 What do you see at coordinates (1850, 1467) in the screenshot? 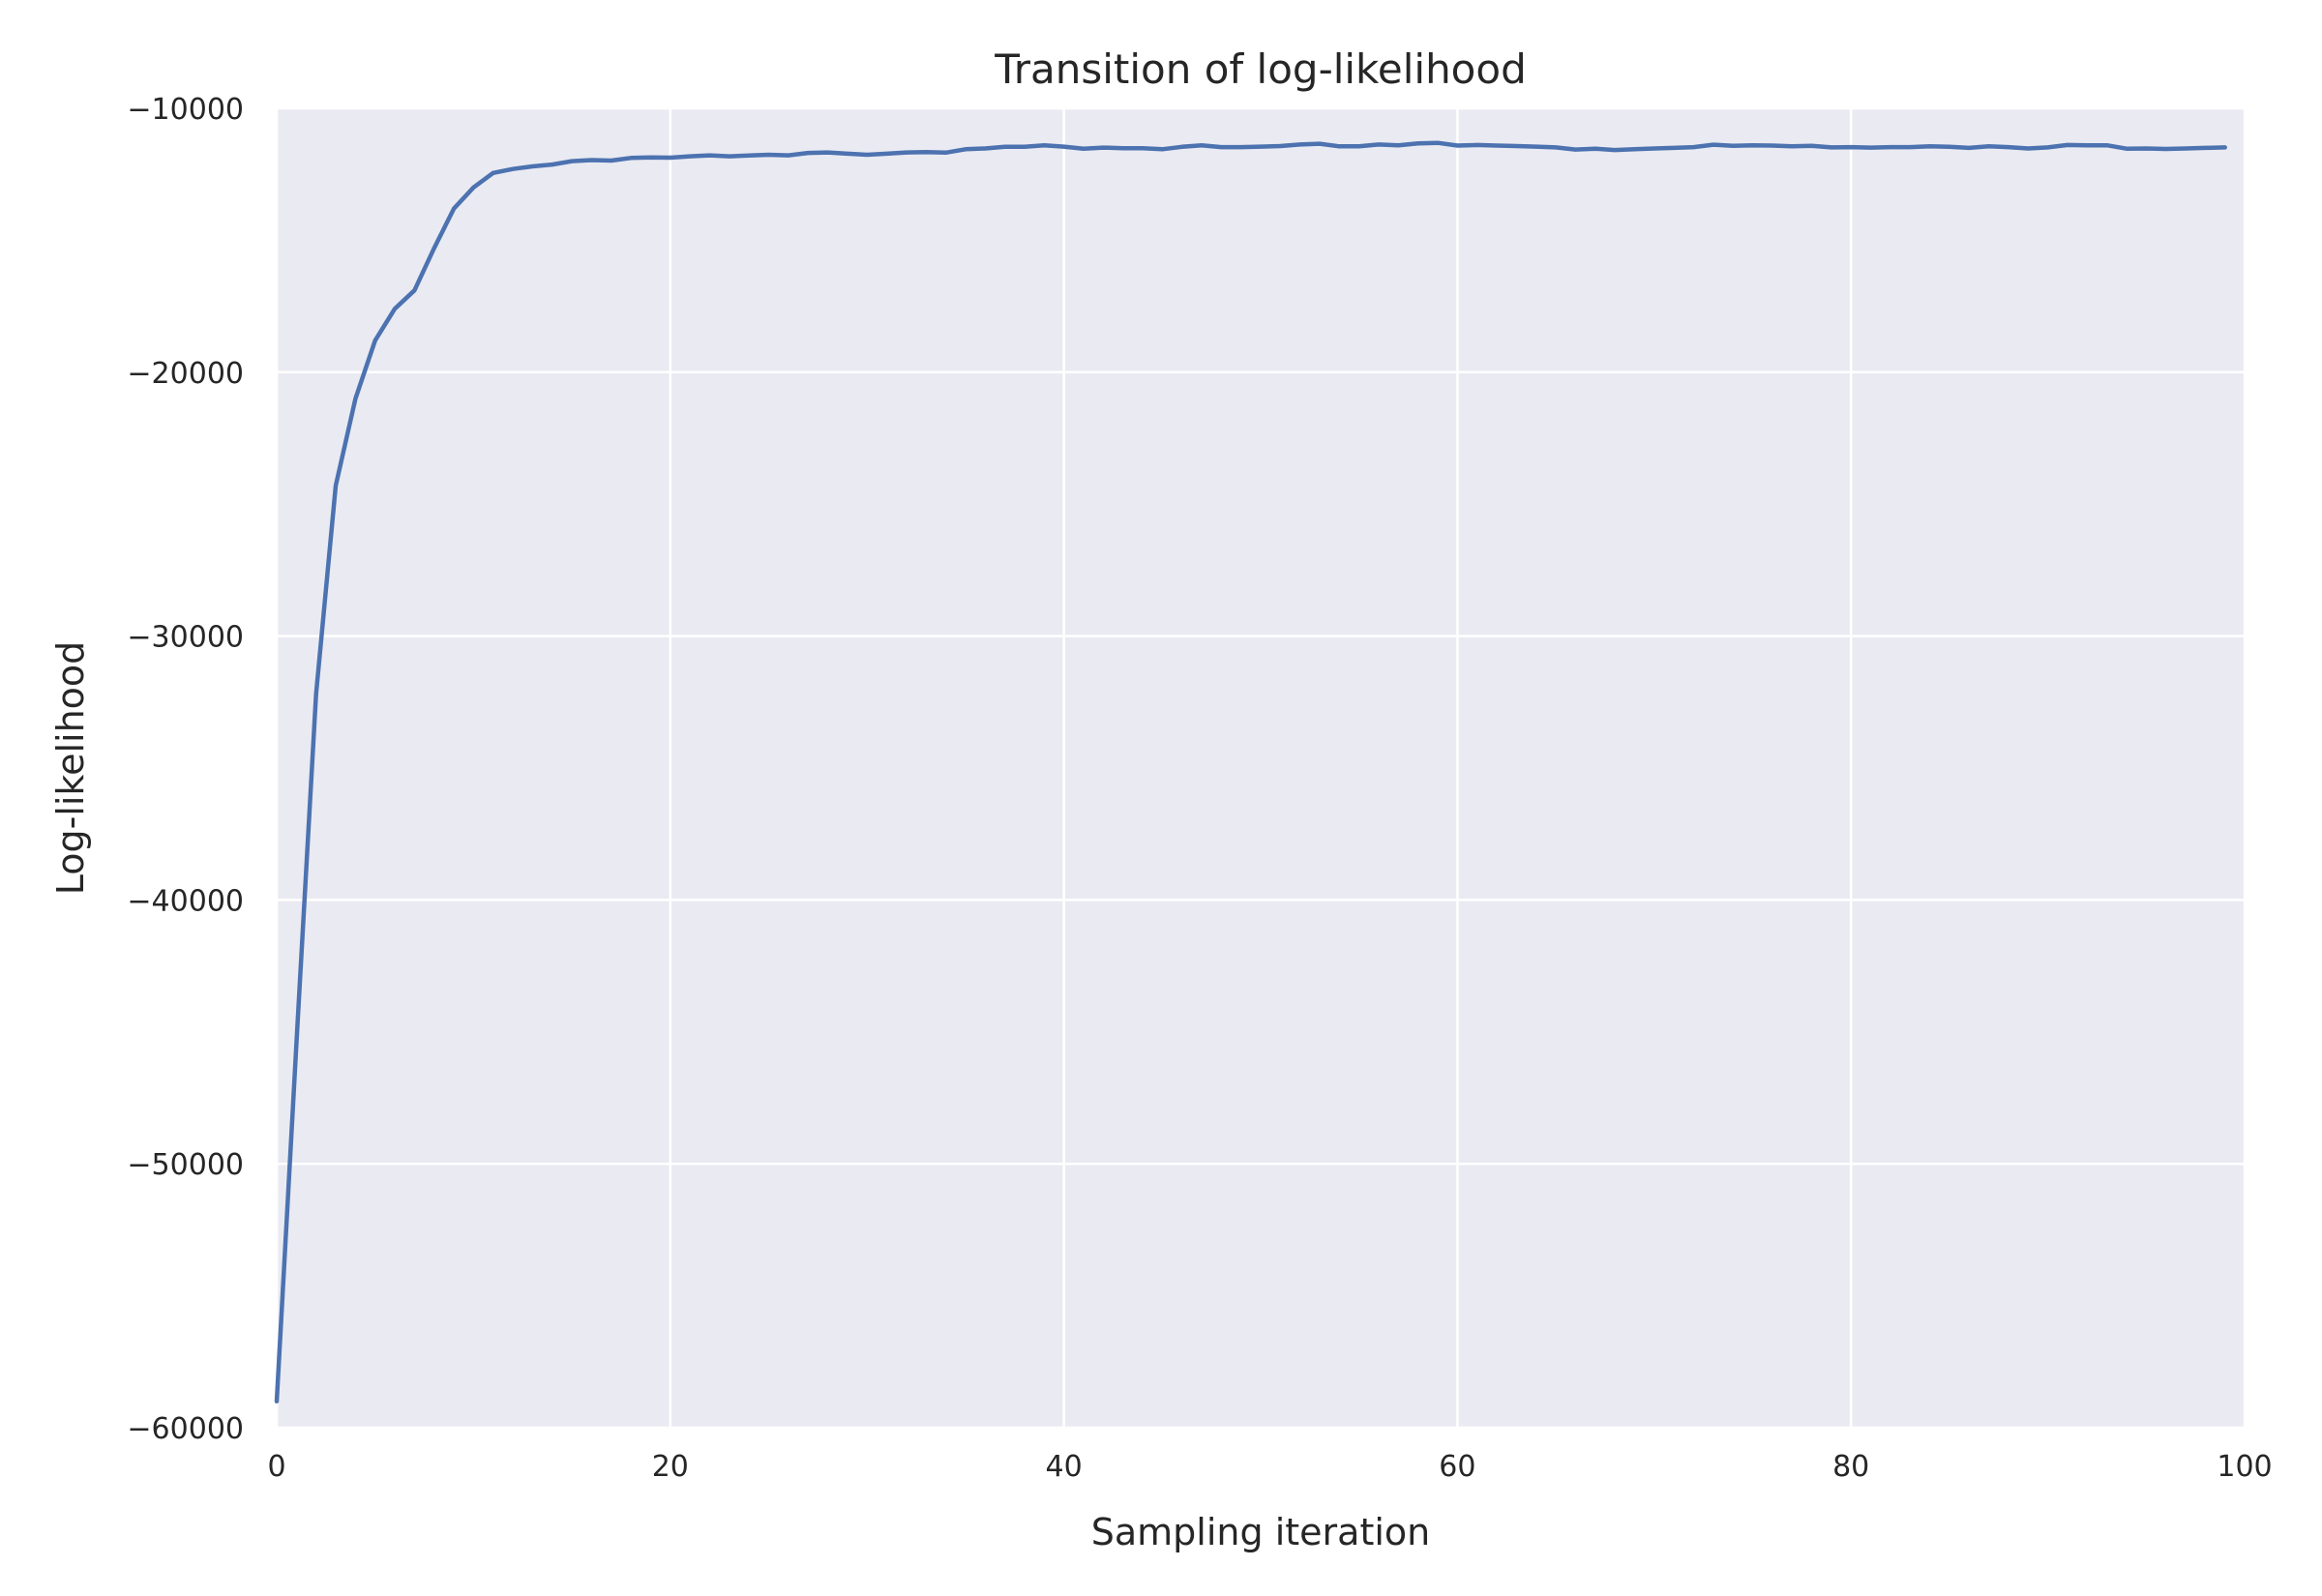
I see `x-tick-label: 80` at bounding box center [1850, 1467].